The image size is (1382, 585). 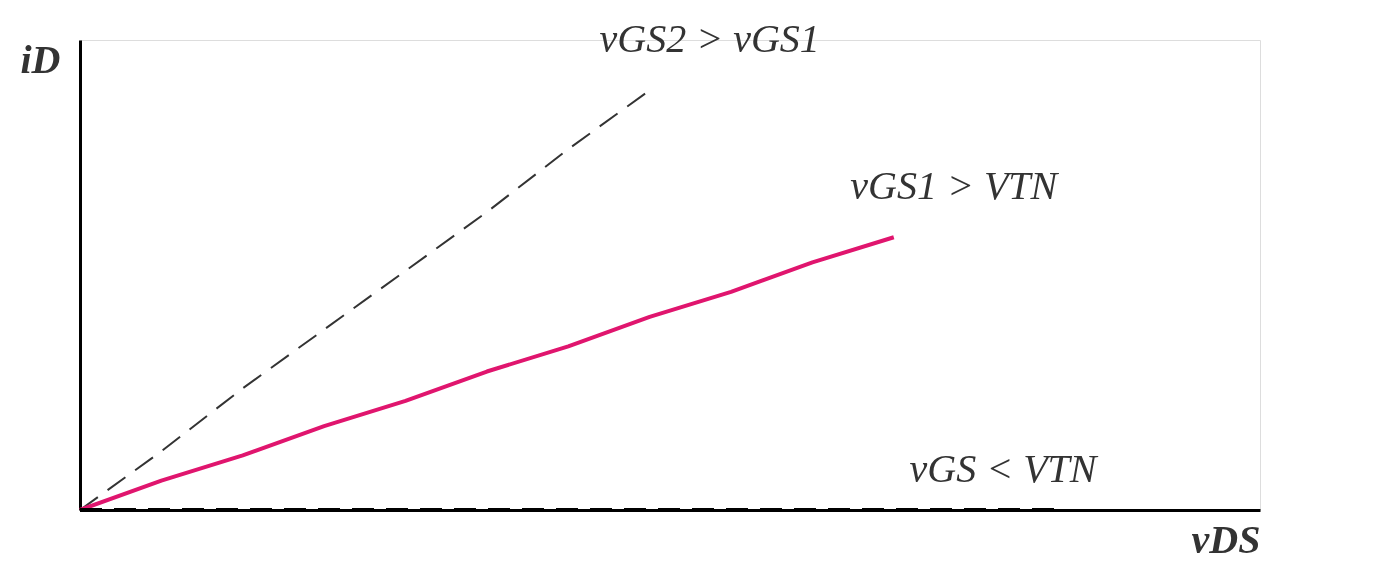 I want to click on series-label: vGS < VTN, so click(x=1004, y=468).